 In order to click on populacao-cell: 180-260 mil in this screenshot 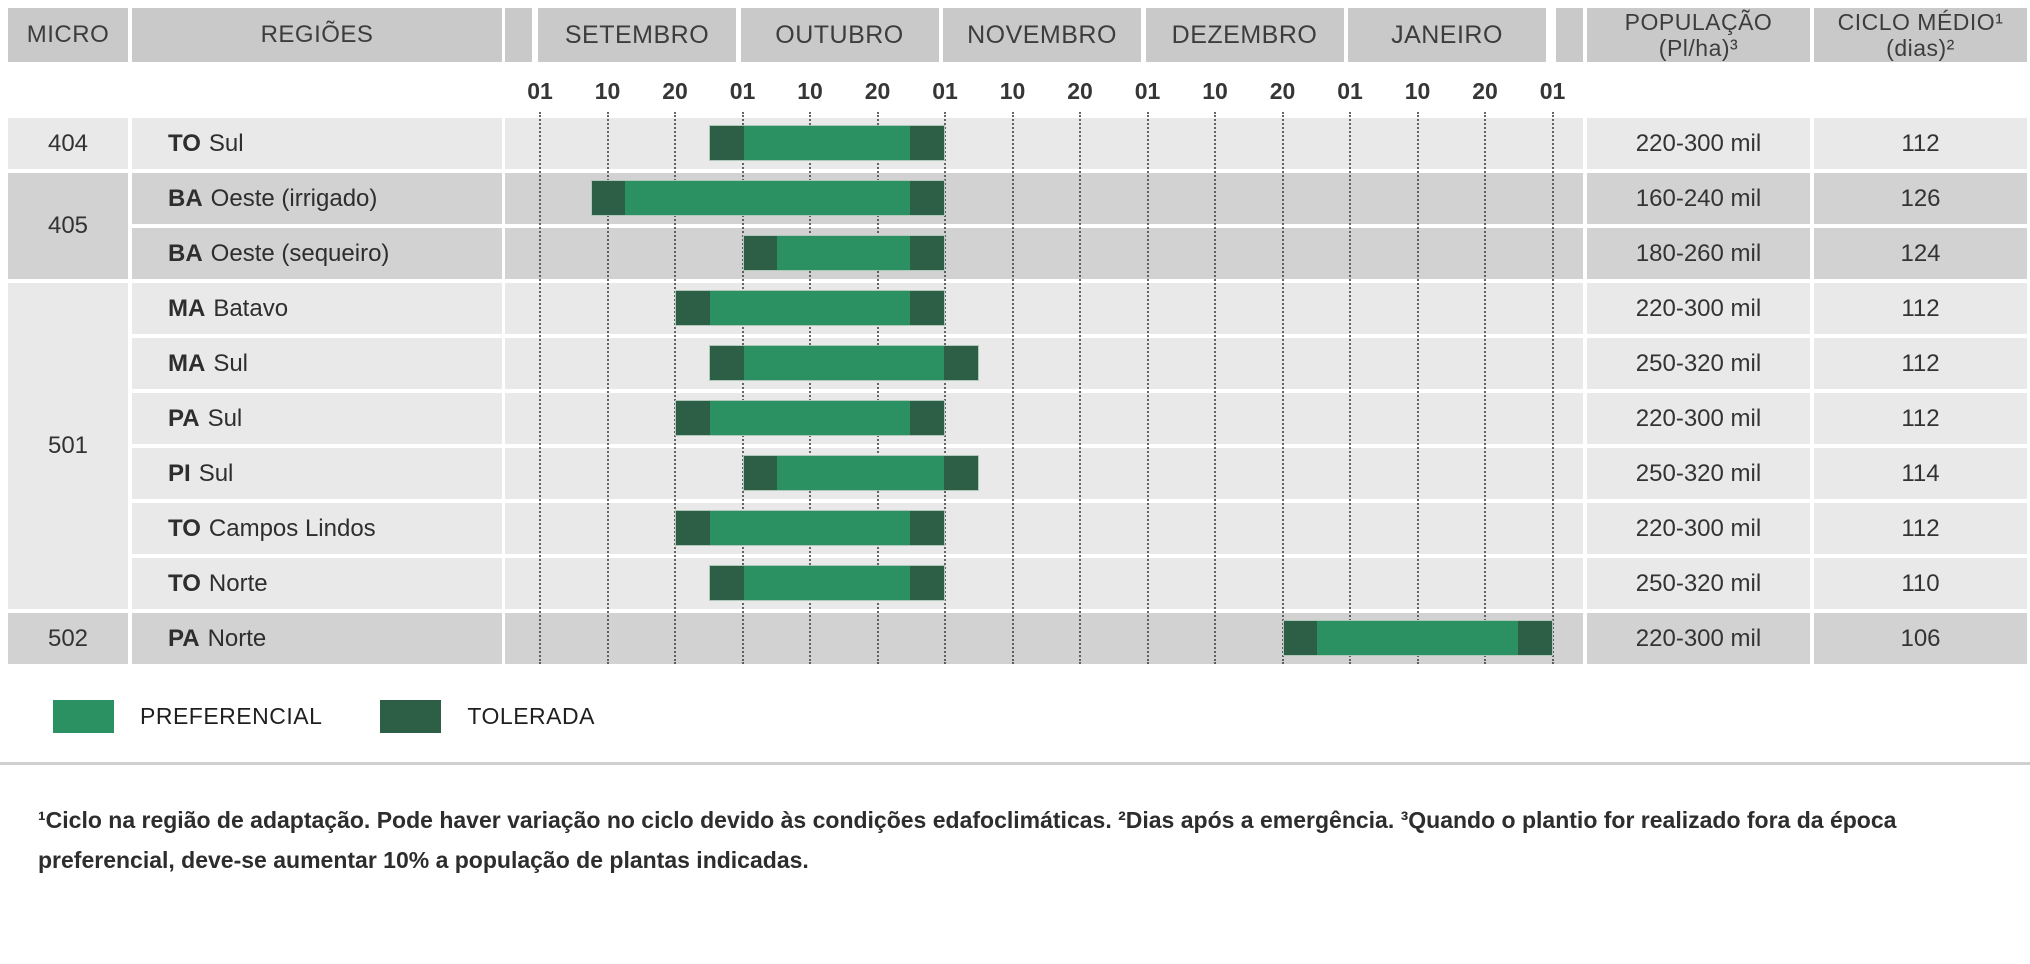, I will do `click(1698, 253)`.